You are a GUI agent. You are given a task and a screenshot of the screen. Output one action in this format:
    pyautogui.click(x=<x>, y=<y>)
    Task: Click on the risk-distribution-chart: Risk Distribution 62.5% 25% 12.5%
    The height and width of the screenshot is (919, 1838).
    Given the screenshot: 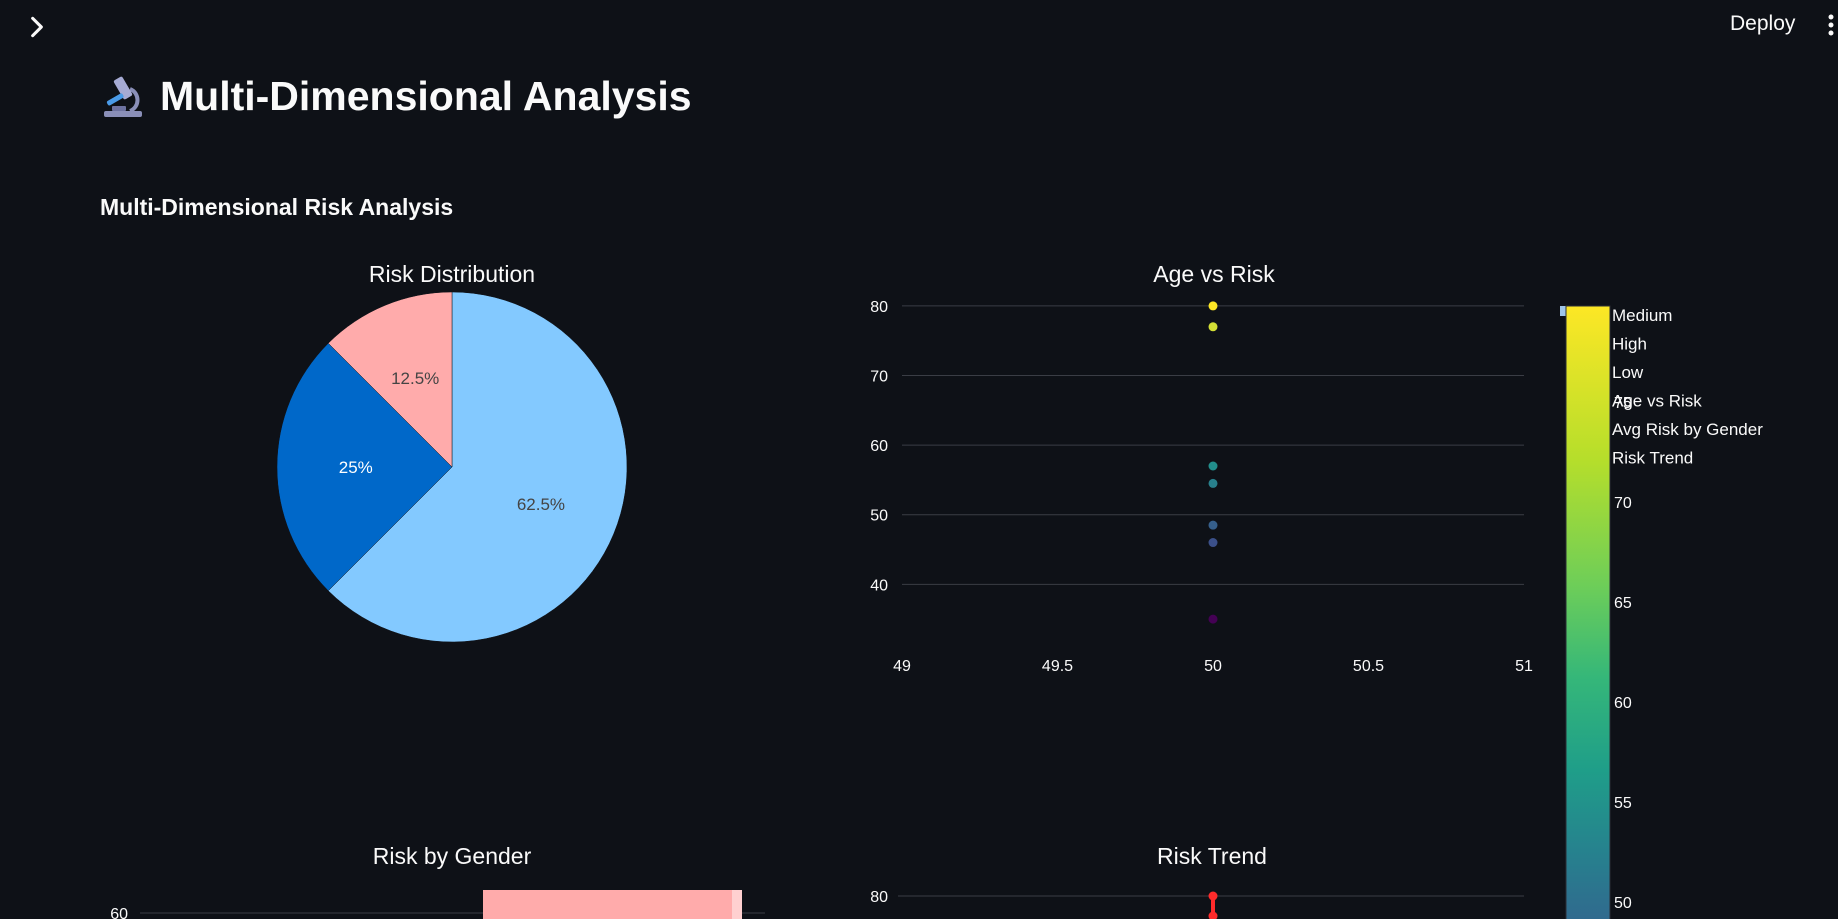 What is the action you would take?
    pyautogui.click(x=452, y=452)
    